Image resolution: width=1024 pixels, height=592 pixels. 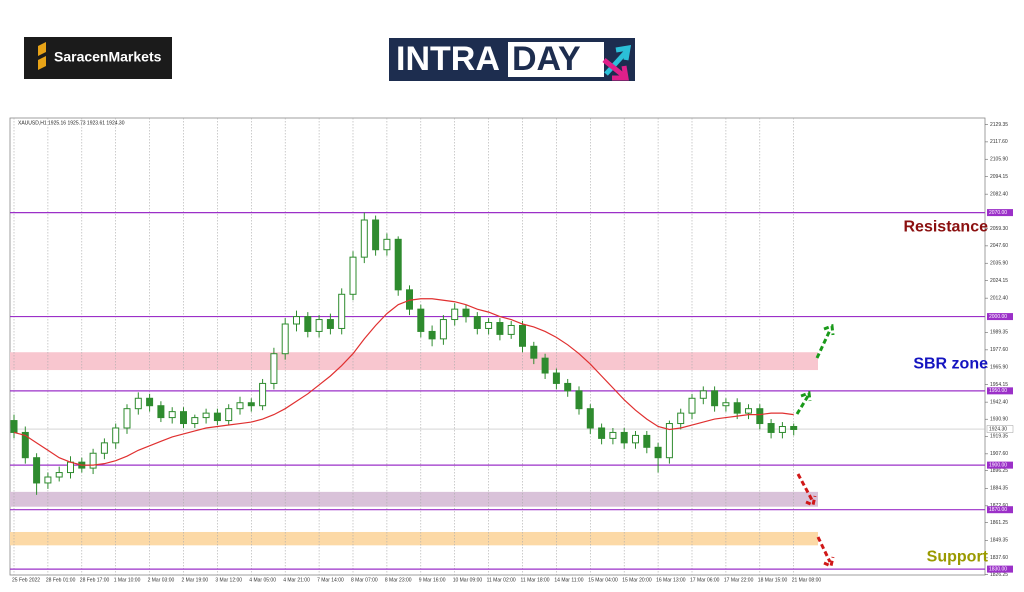 I want to click on y-tick-label: 2094.15, so click(x=999, y=177).